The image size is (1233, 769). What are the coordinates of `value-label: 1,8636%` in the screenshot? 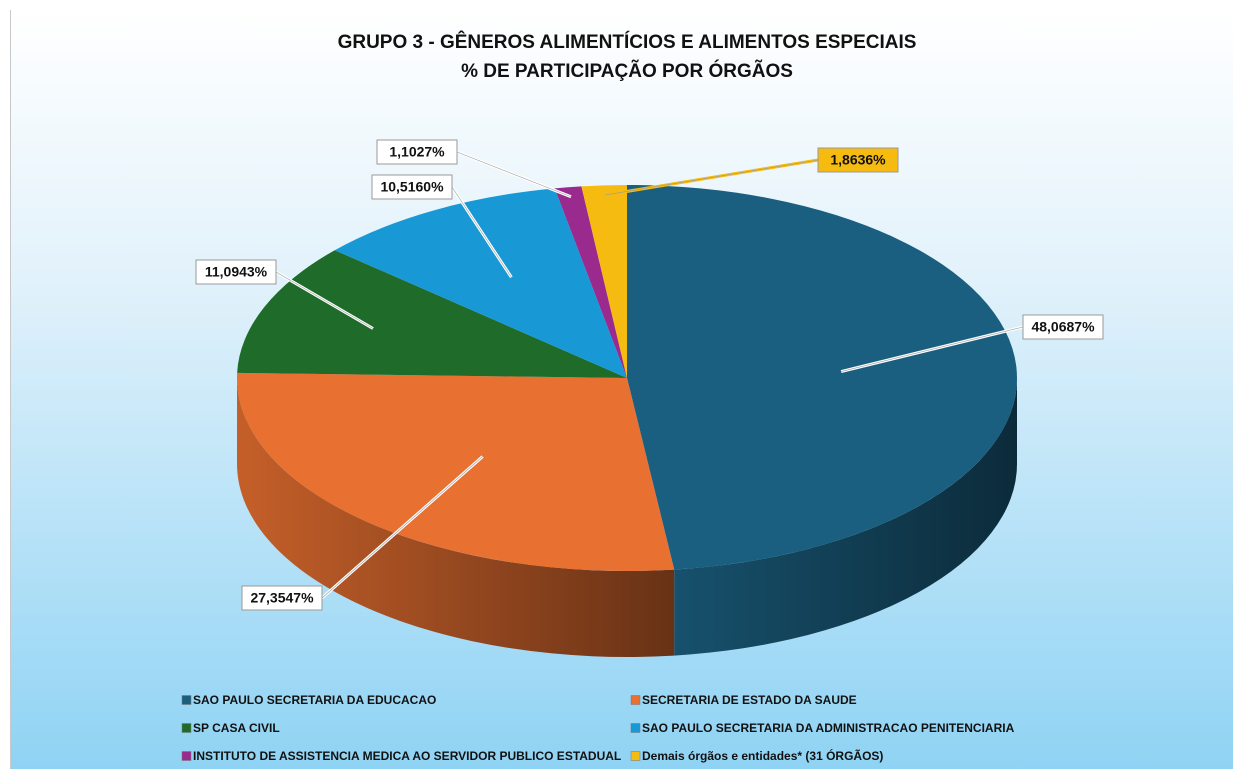 It's located at (858, 160).